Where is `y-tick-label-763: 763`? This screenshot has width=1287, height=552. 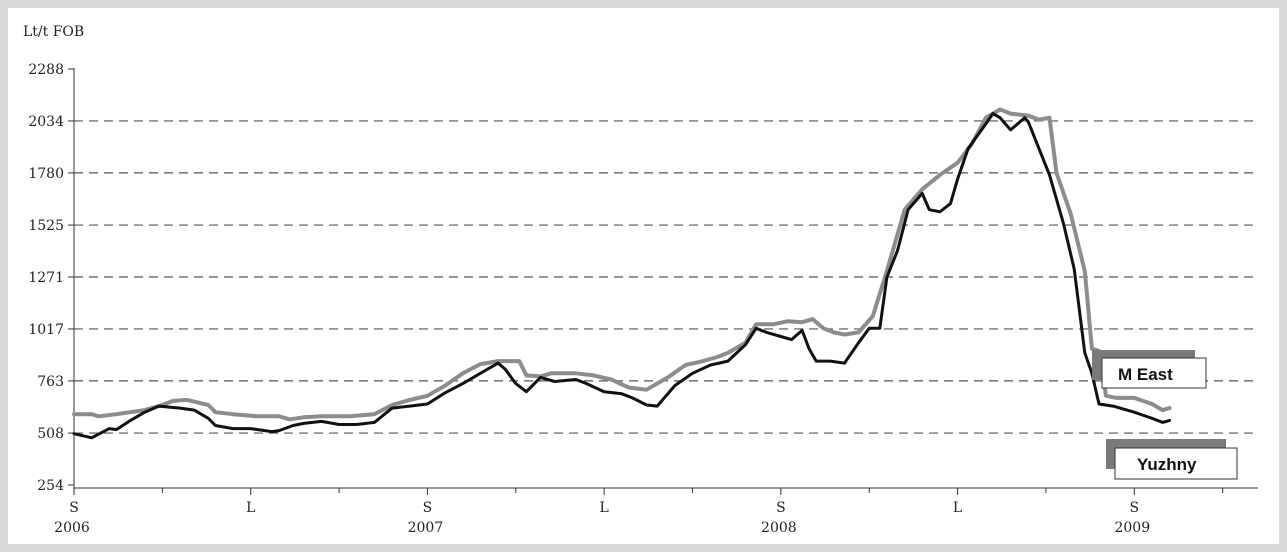 y-tick-label-763: 763 is located at coordinates (50, 382).